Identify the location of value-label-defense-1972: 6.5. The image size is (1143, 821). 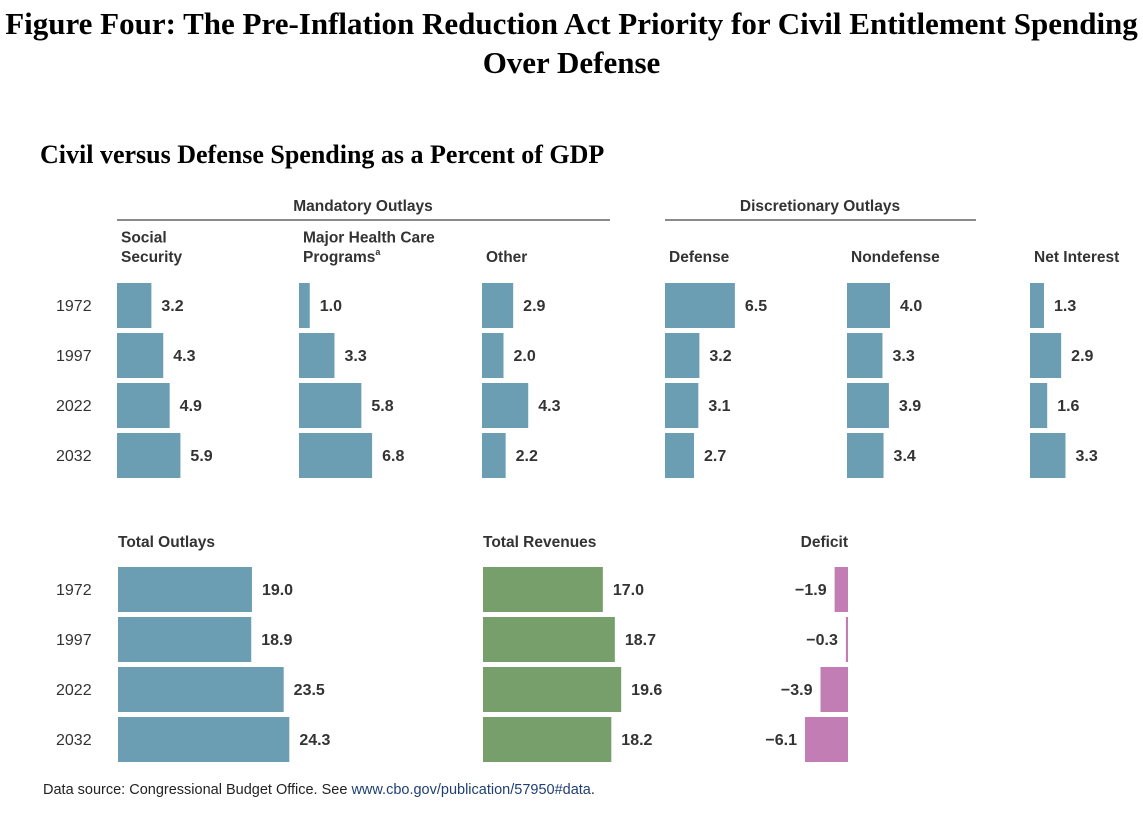
(756, 306).